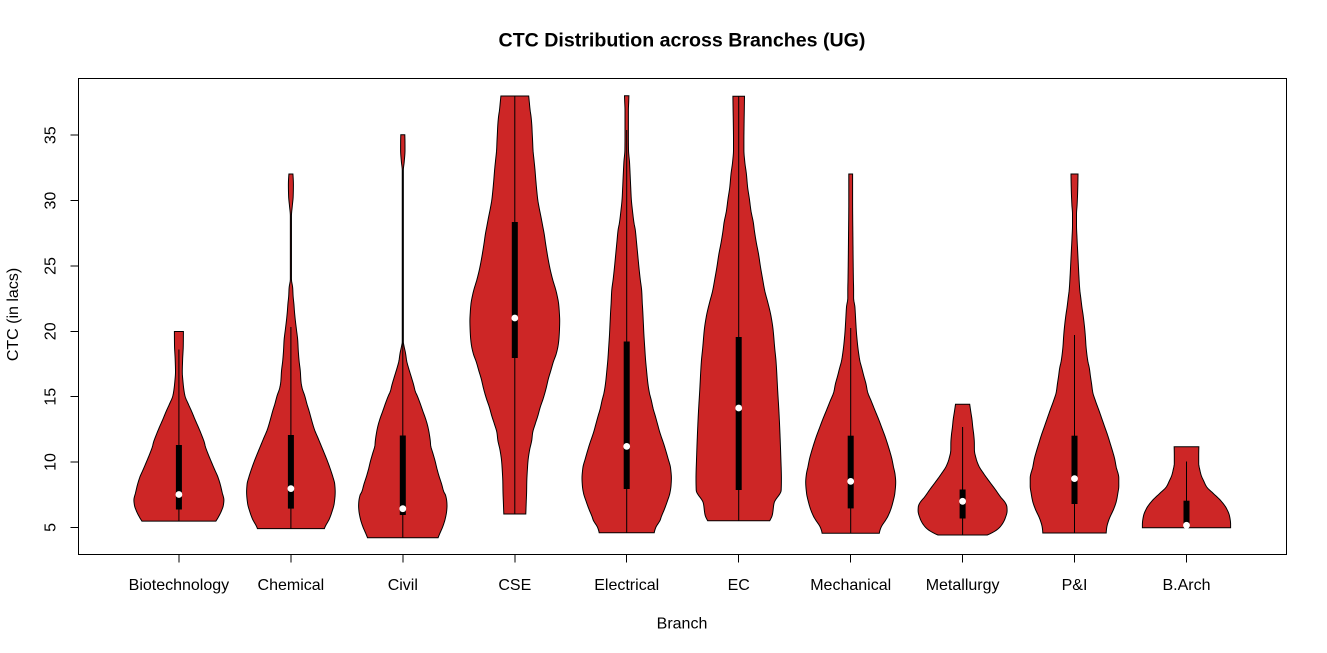 Image resolution: width=1327 pixels, height=653 pixels. What do you see at coordinates (13, 314) in the screenshot?
I see `svg-text: CTC (in lacs)` at bounding box center [13, 314].